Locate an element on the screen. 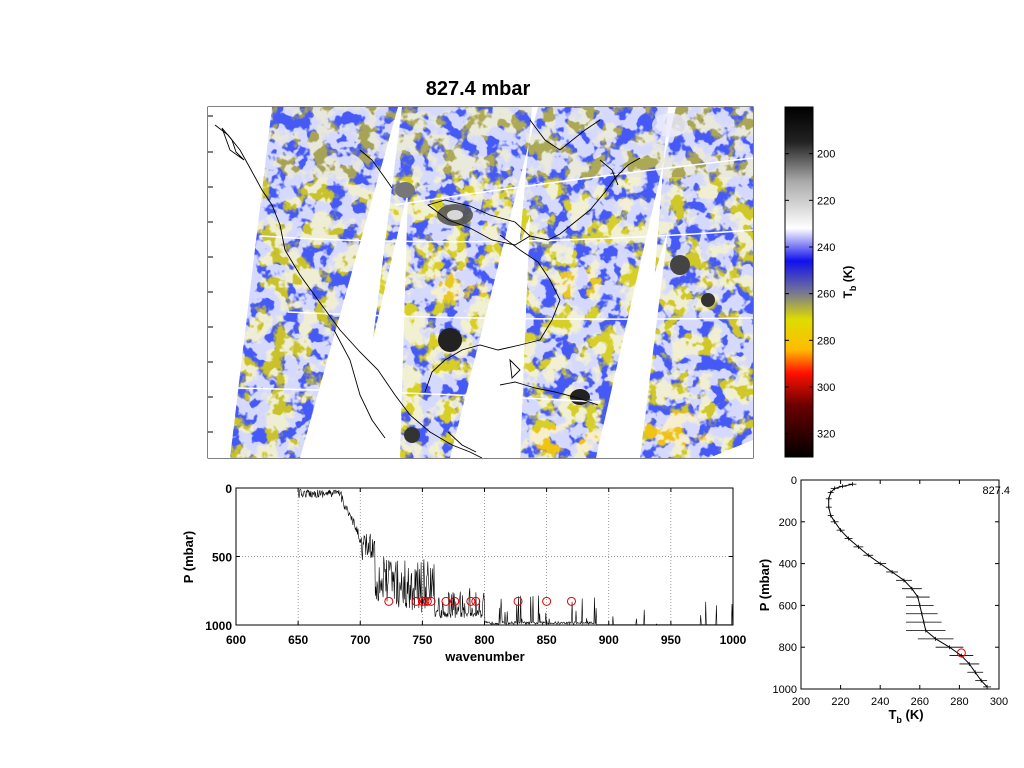  map-ticks is located at coordinates (210, 274).